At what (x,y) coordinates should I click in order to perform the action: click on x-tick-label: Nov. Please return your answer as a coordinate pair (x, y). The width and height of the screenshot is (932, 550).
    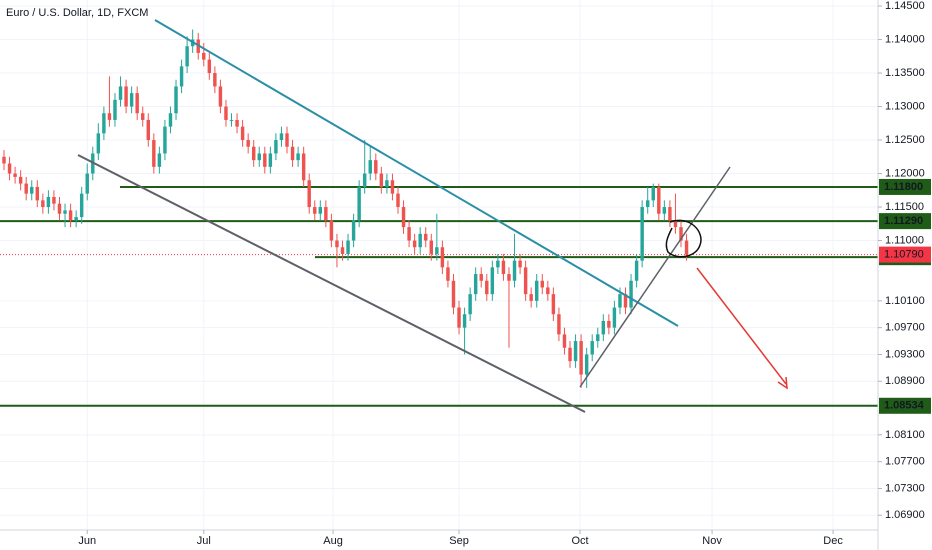
    Looking at the image, I should click on (712, 541).